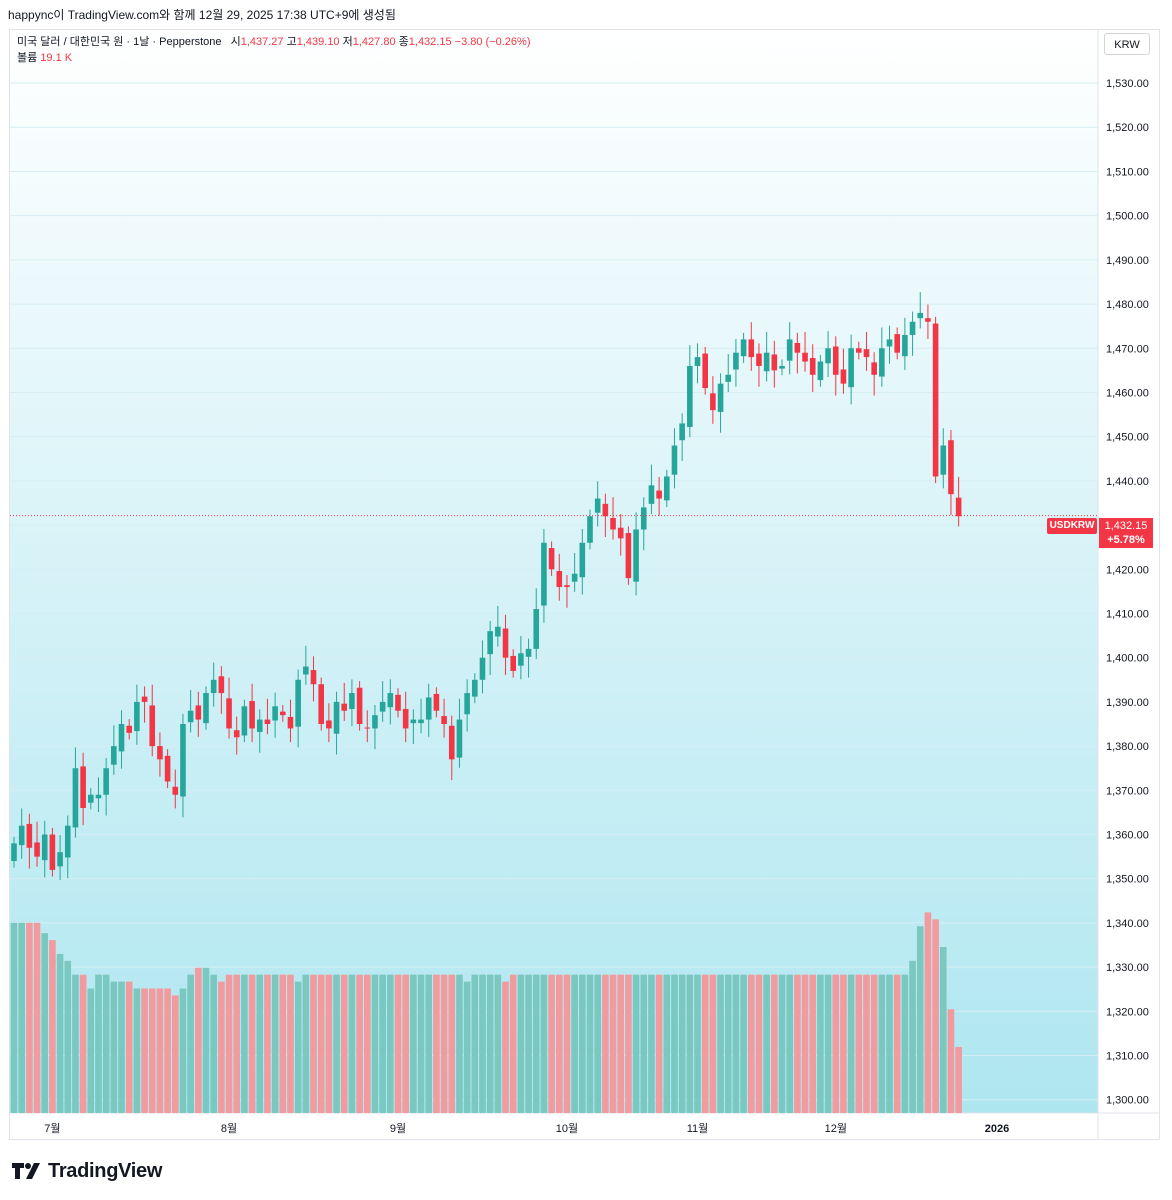 This screenshot has height=1200, width=1172. What do you see at coordinates (1127, 747) in the screenshot?
I see `y-tick-label: 1,380.00` at bounding box center [1127, 747].